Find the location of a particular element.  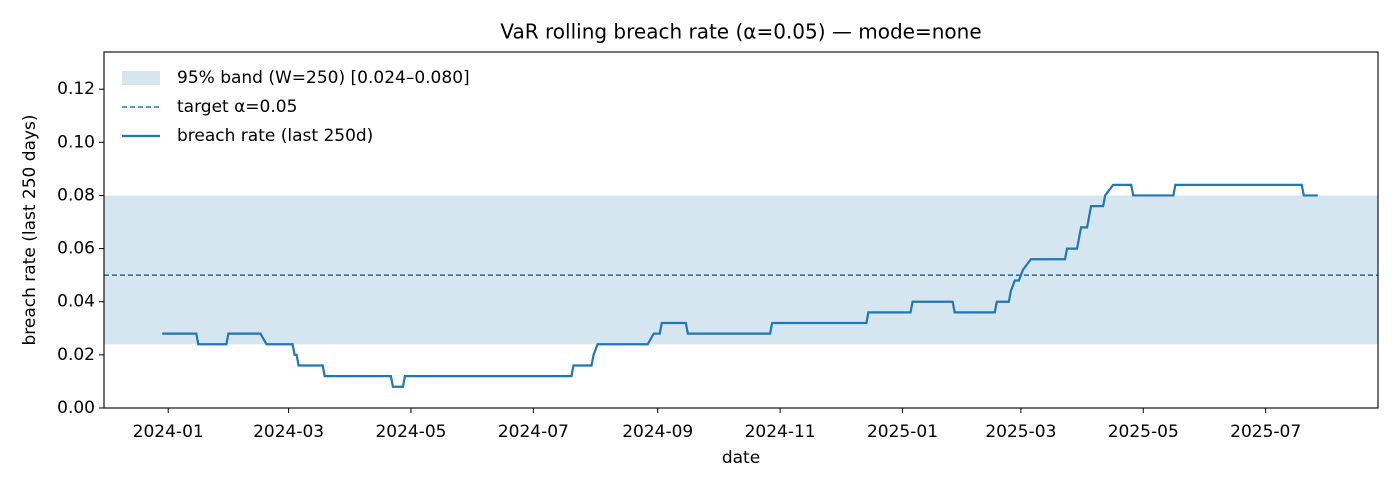

x-tick-label: 2024-01 is located at coordinates (168, 432).